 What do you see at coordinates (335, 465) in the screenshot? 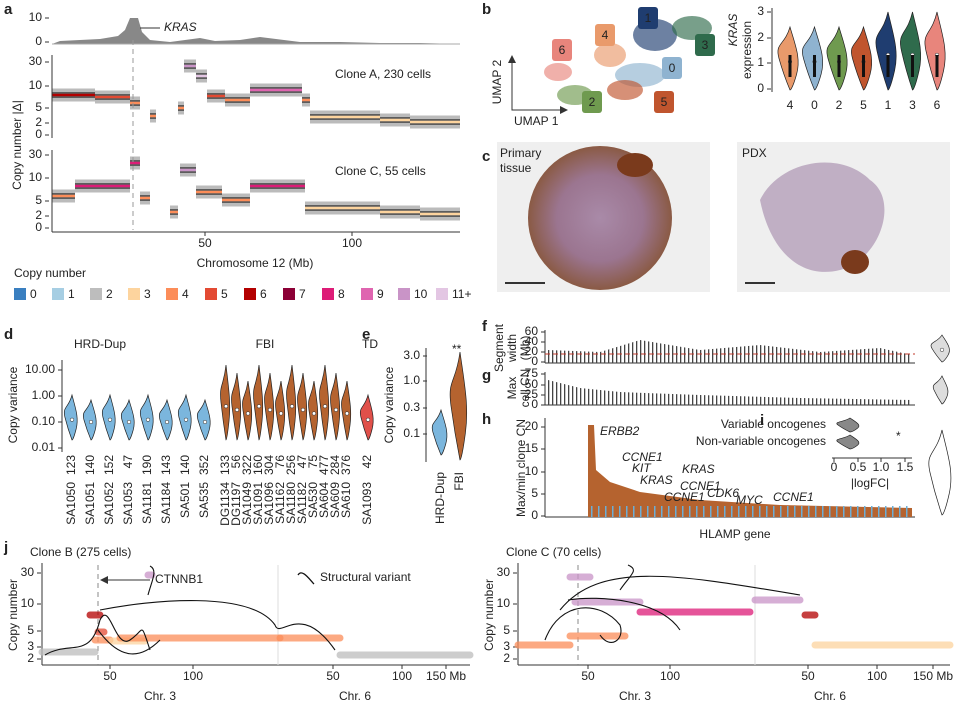
I see `sample-n: 284` at bounding box center [335, 465].